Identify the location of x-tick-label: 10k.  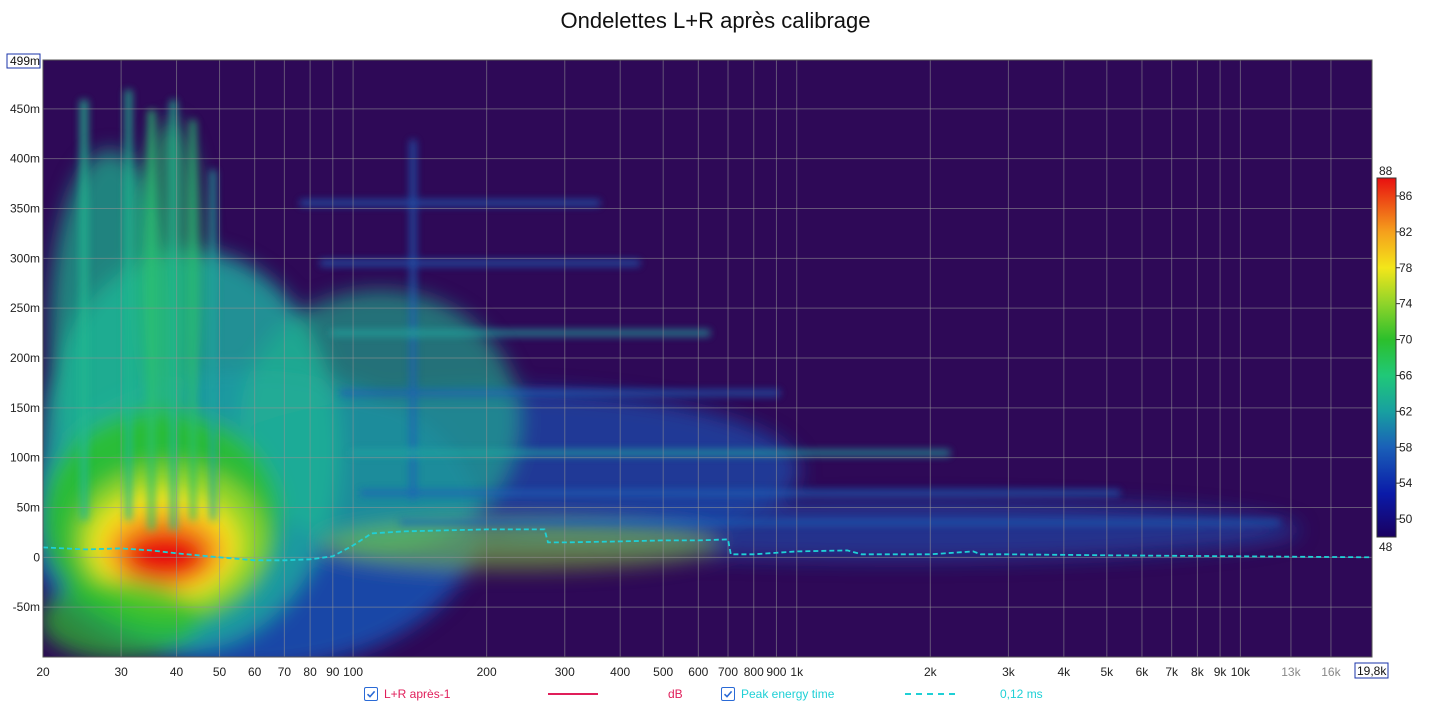
(1241, 672).